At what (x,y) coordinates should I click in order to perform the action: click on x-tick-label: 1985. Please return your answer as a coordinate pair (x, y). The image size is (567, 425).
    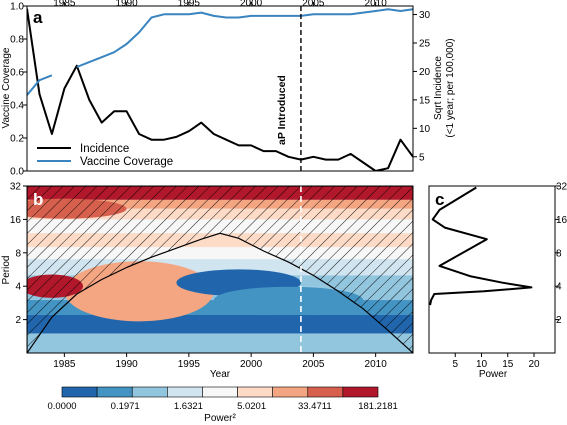
    Looking at the image, I should click on (64, 364).